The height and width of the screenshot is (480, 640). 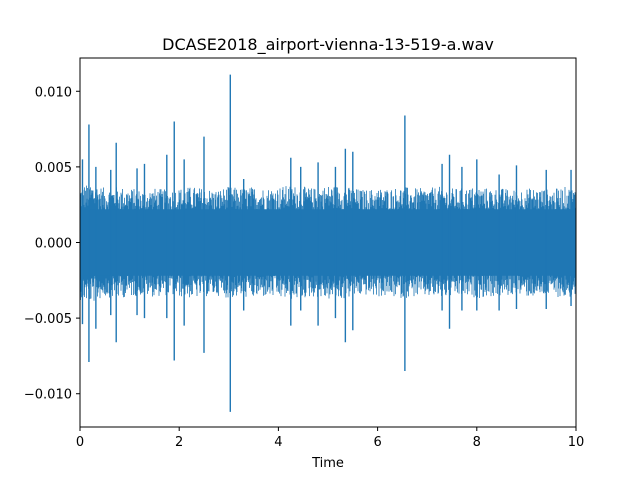 I want to click on x-tick-label: 2, so click(x=179, y=442).